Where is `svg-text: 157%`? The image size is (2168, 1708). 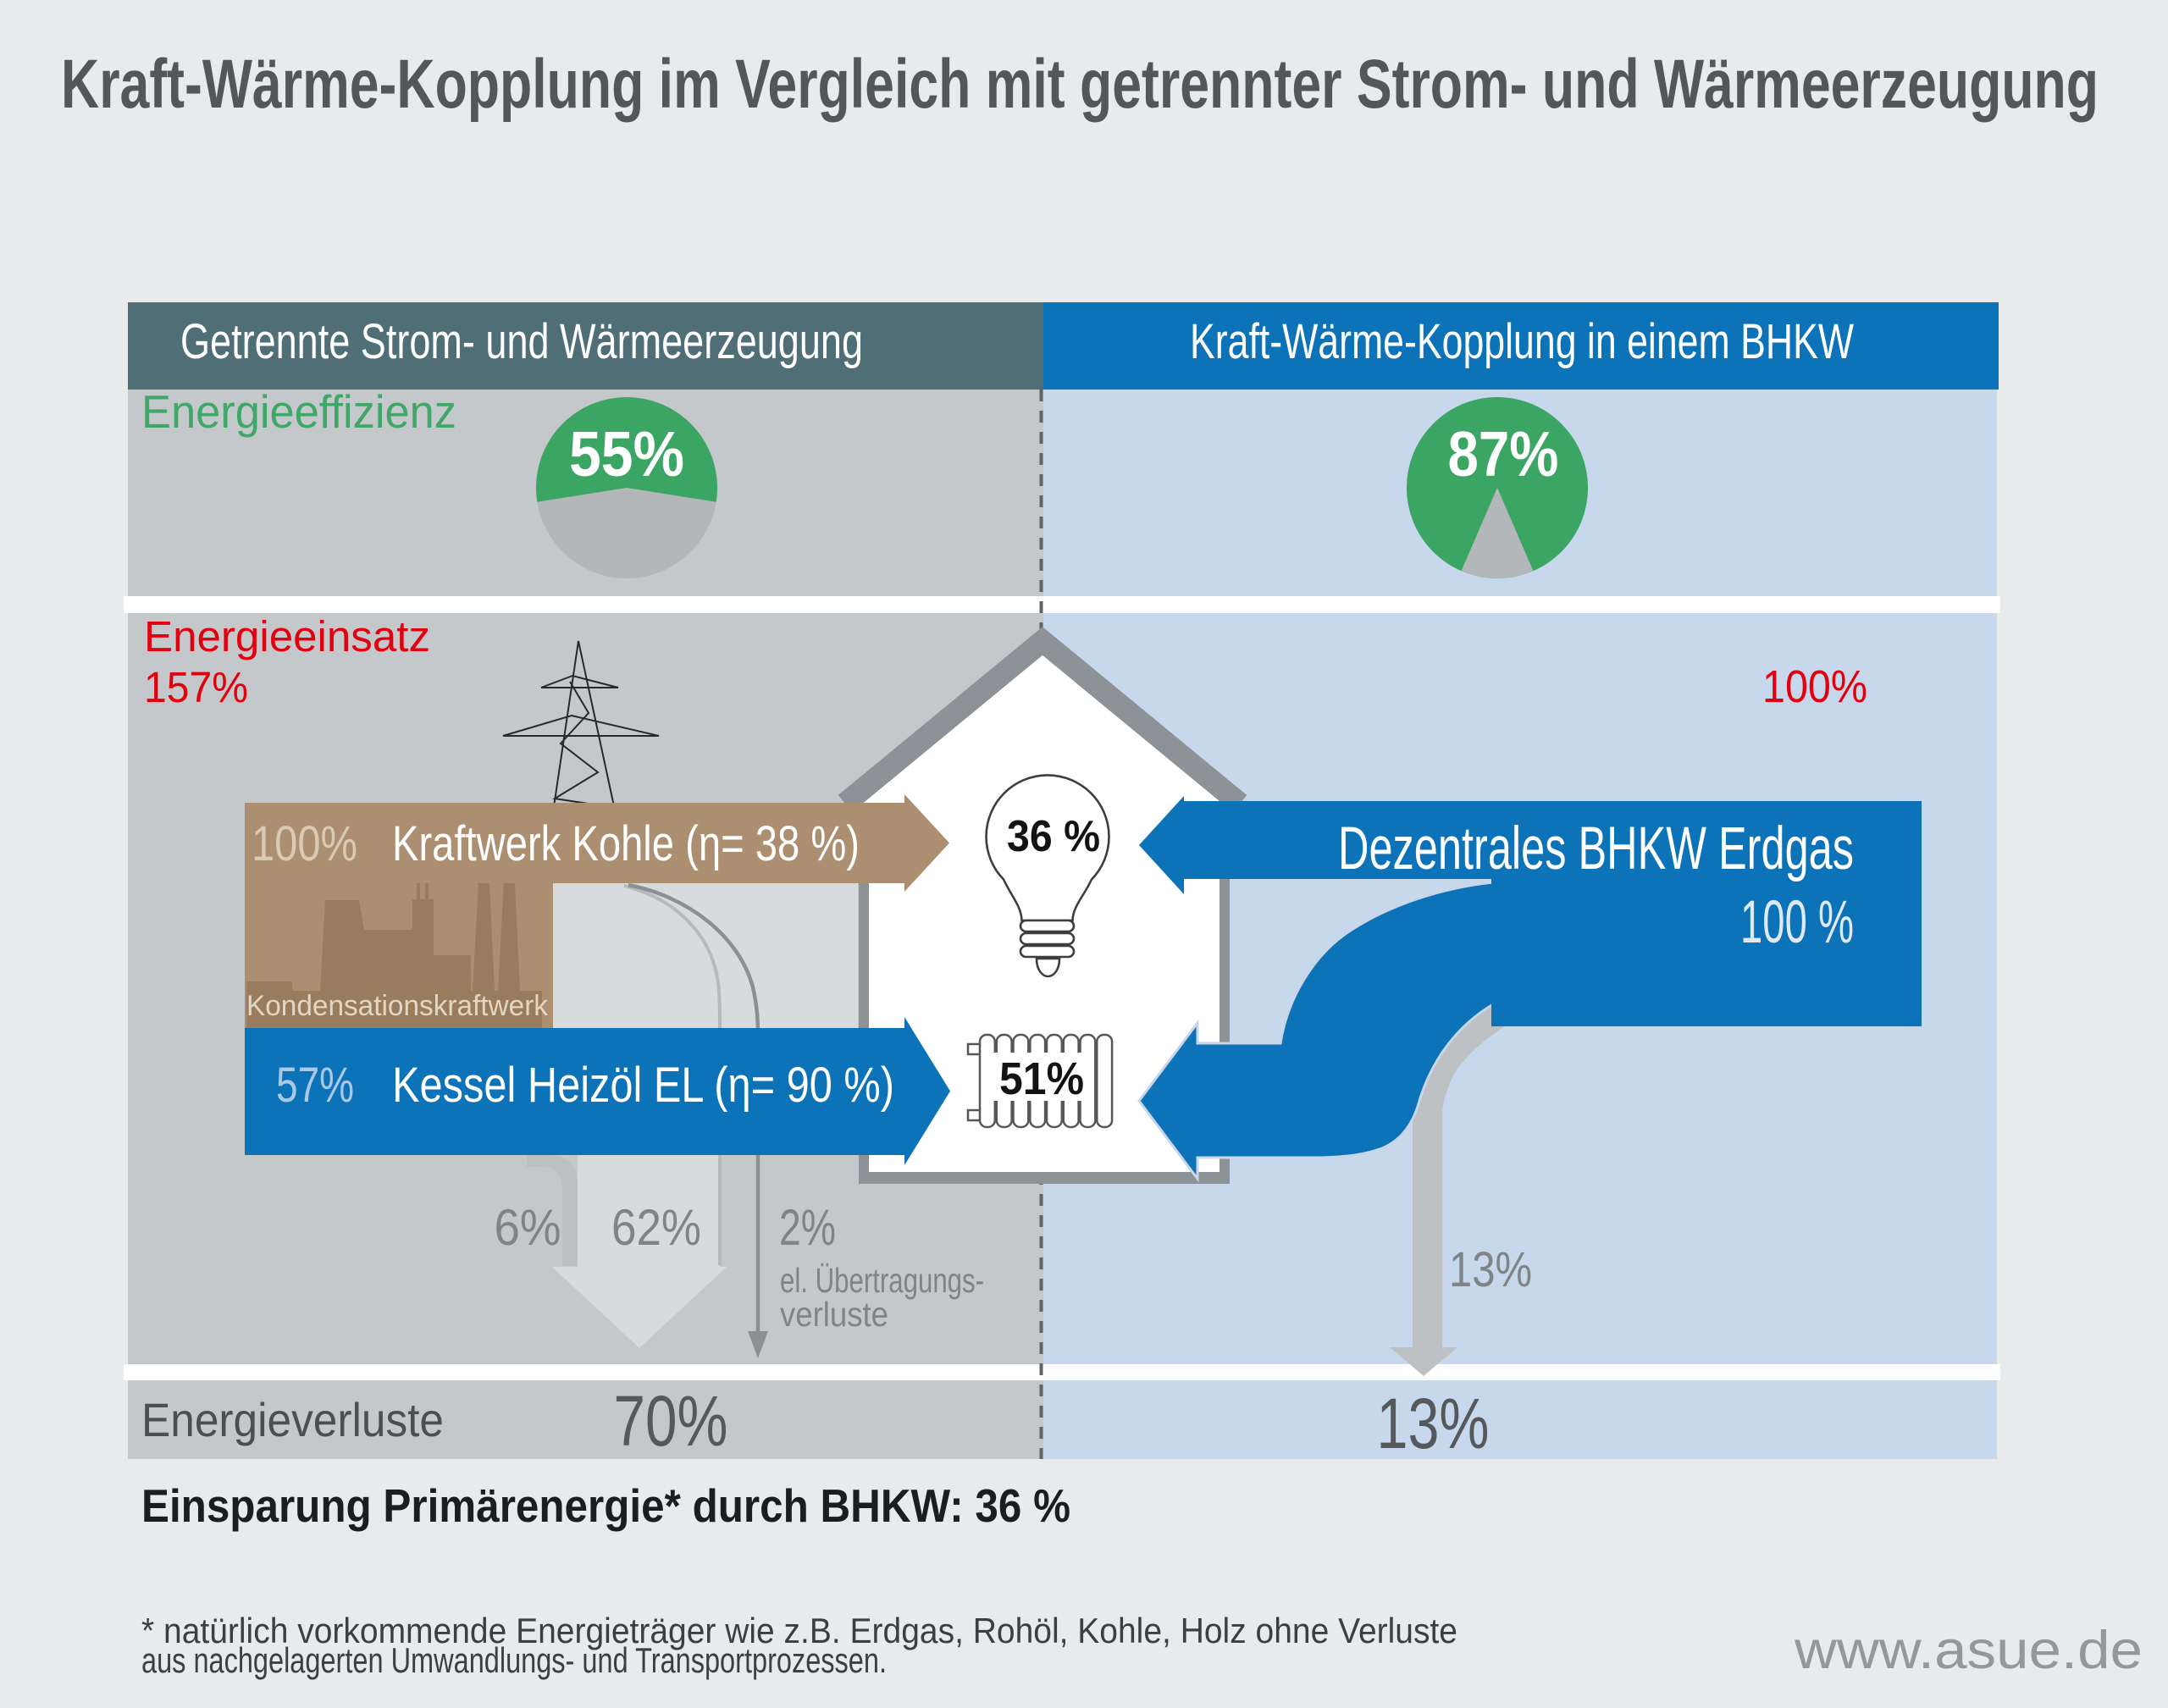
svg-text: 157% is located at coordinates (196, 687).